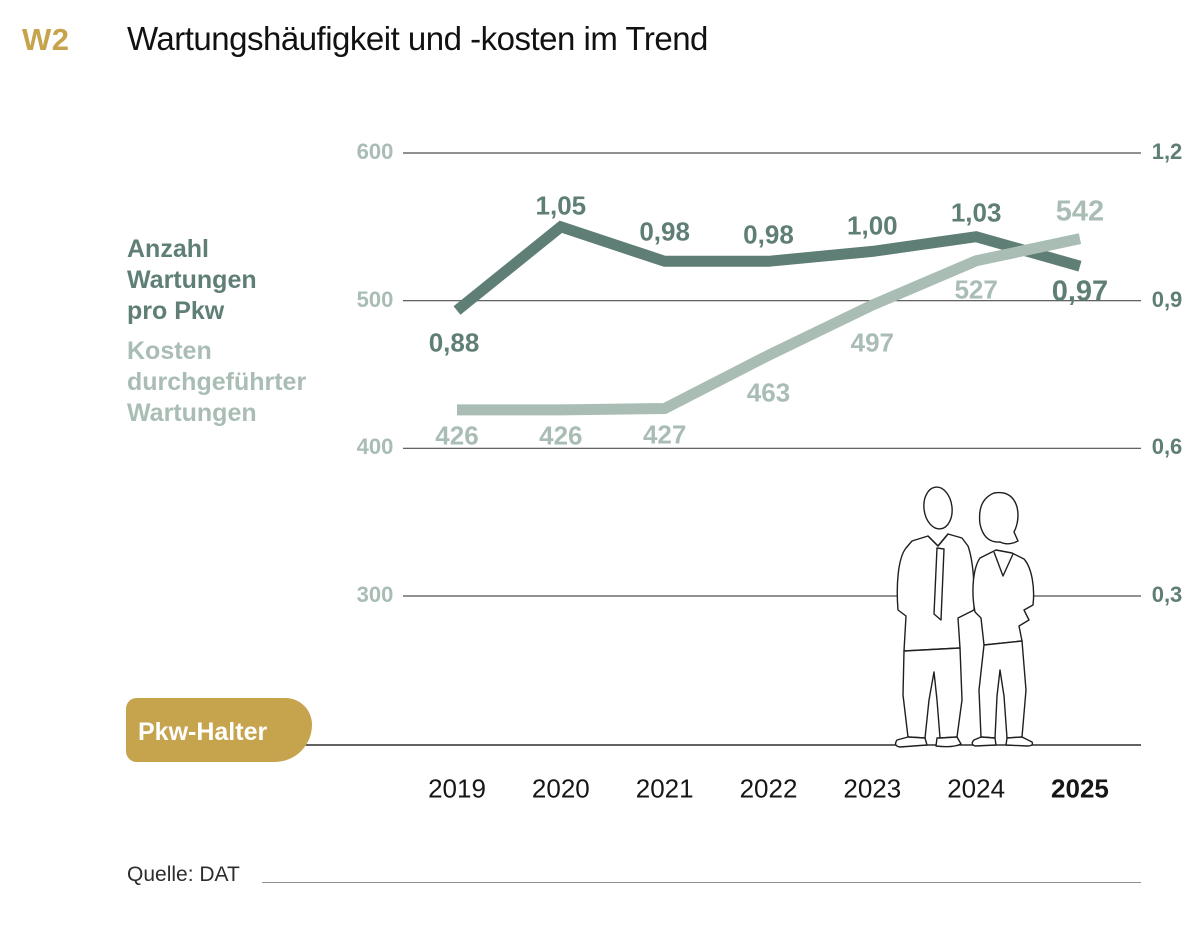 Image resolution: width=1200 pixels, height=947 pixels. What do you see at coordinates (768, 392) in the screenshot?
I see `data-label-series2: 463` at bounding box center [768, 392].